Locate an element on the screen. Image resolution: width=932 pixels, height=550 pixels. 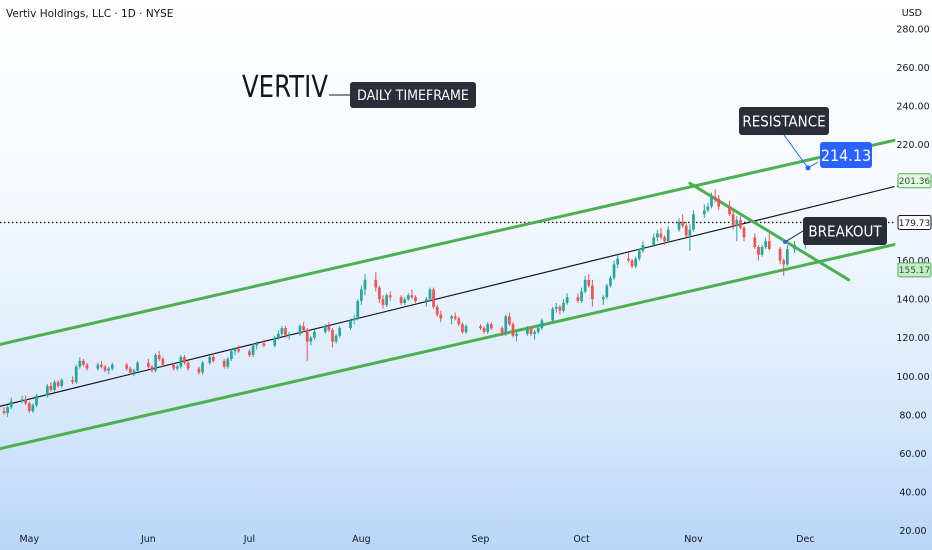
y-tick-label: 140.00 is located at coordinates (912, 300).